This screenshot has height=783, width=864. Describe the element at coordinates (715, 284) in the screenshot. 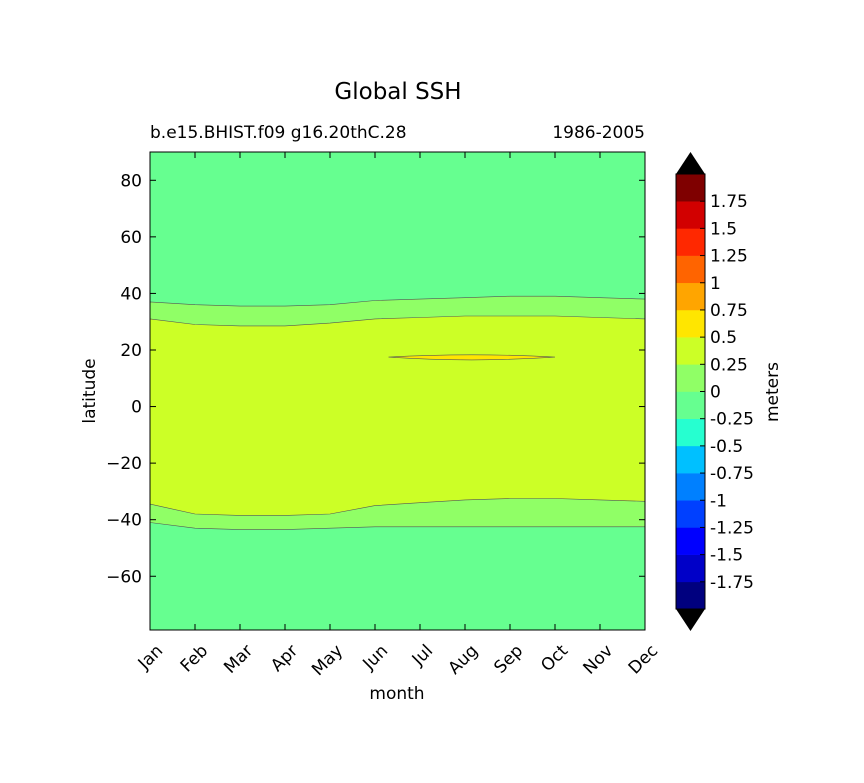

I see `colorbar-tick-label: 1` at that location.